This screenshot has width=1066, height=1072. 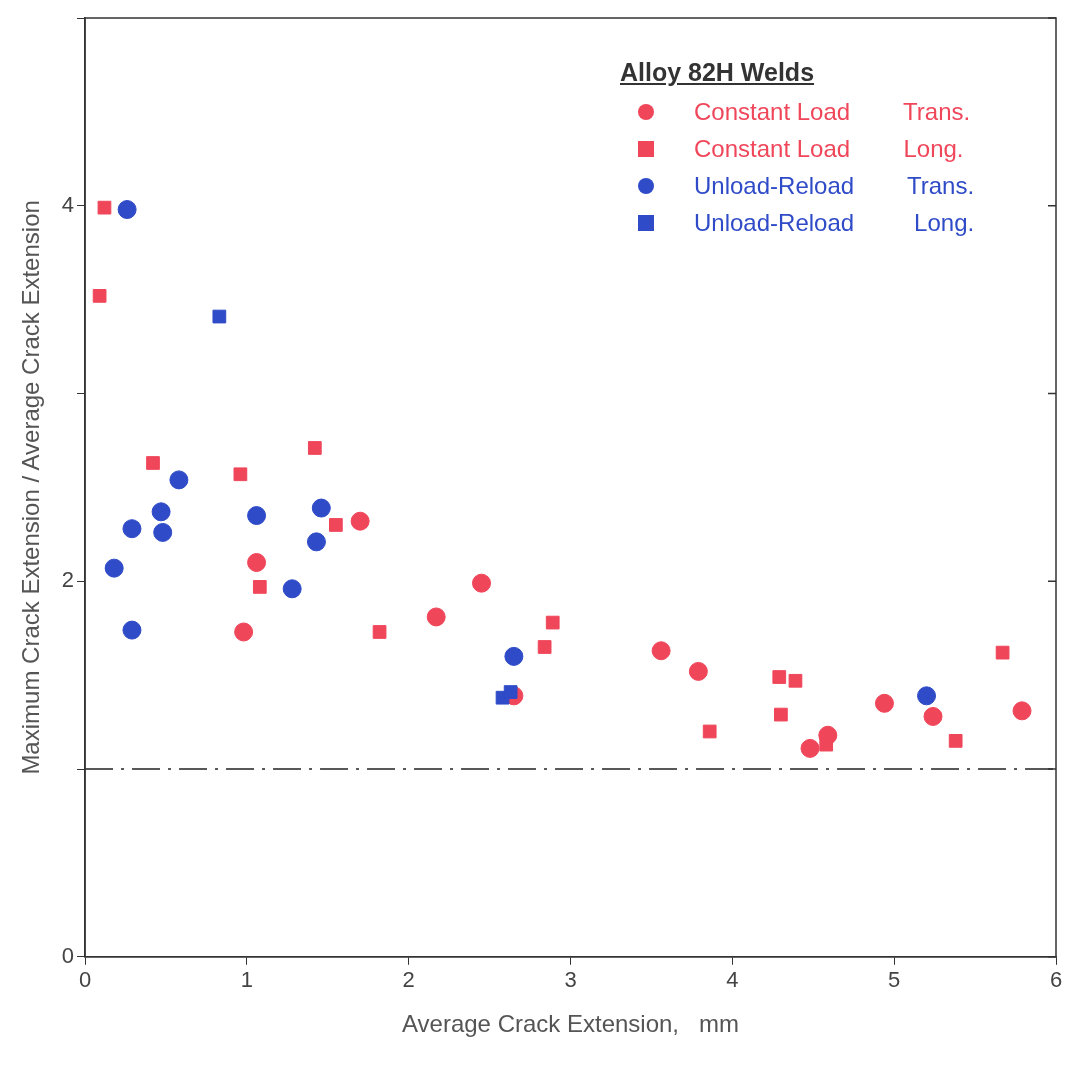 I want to click on legend-title: Alloy 82H Welds, so click(x=718, y=72).